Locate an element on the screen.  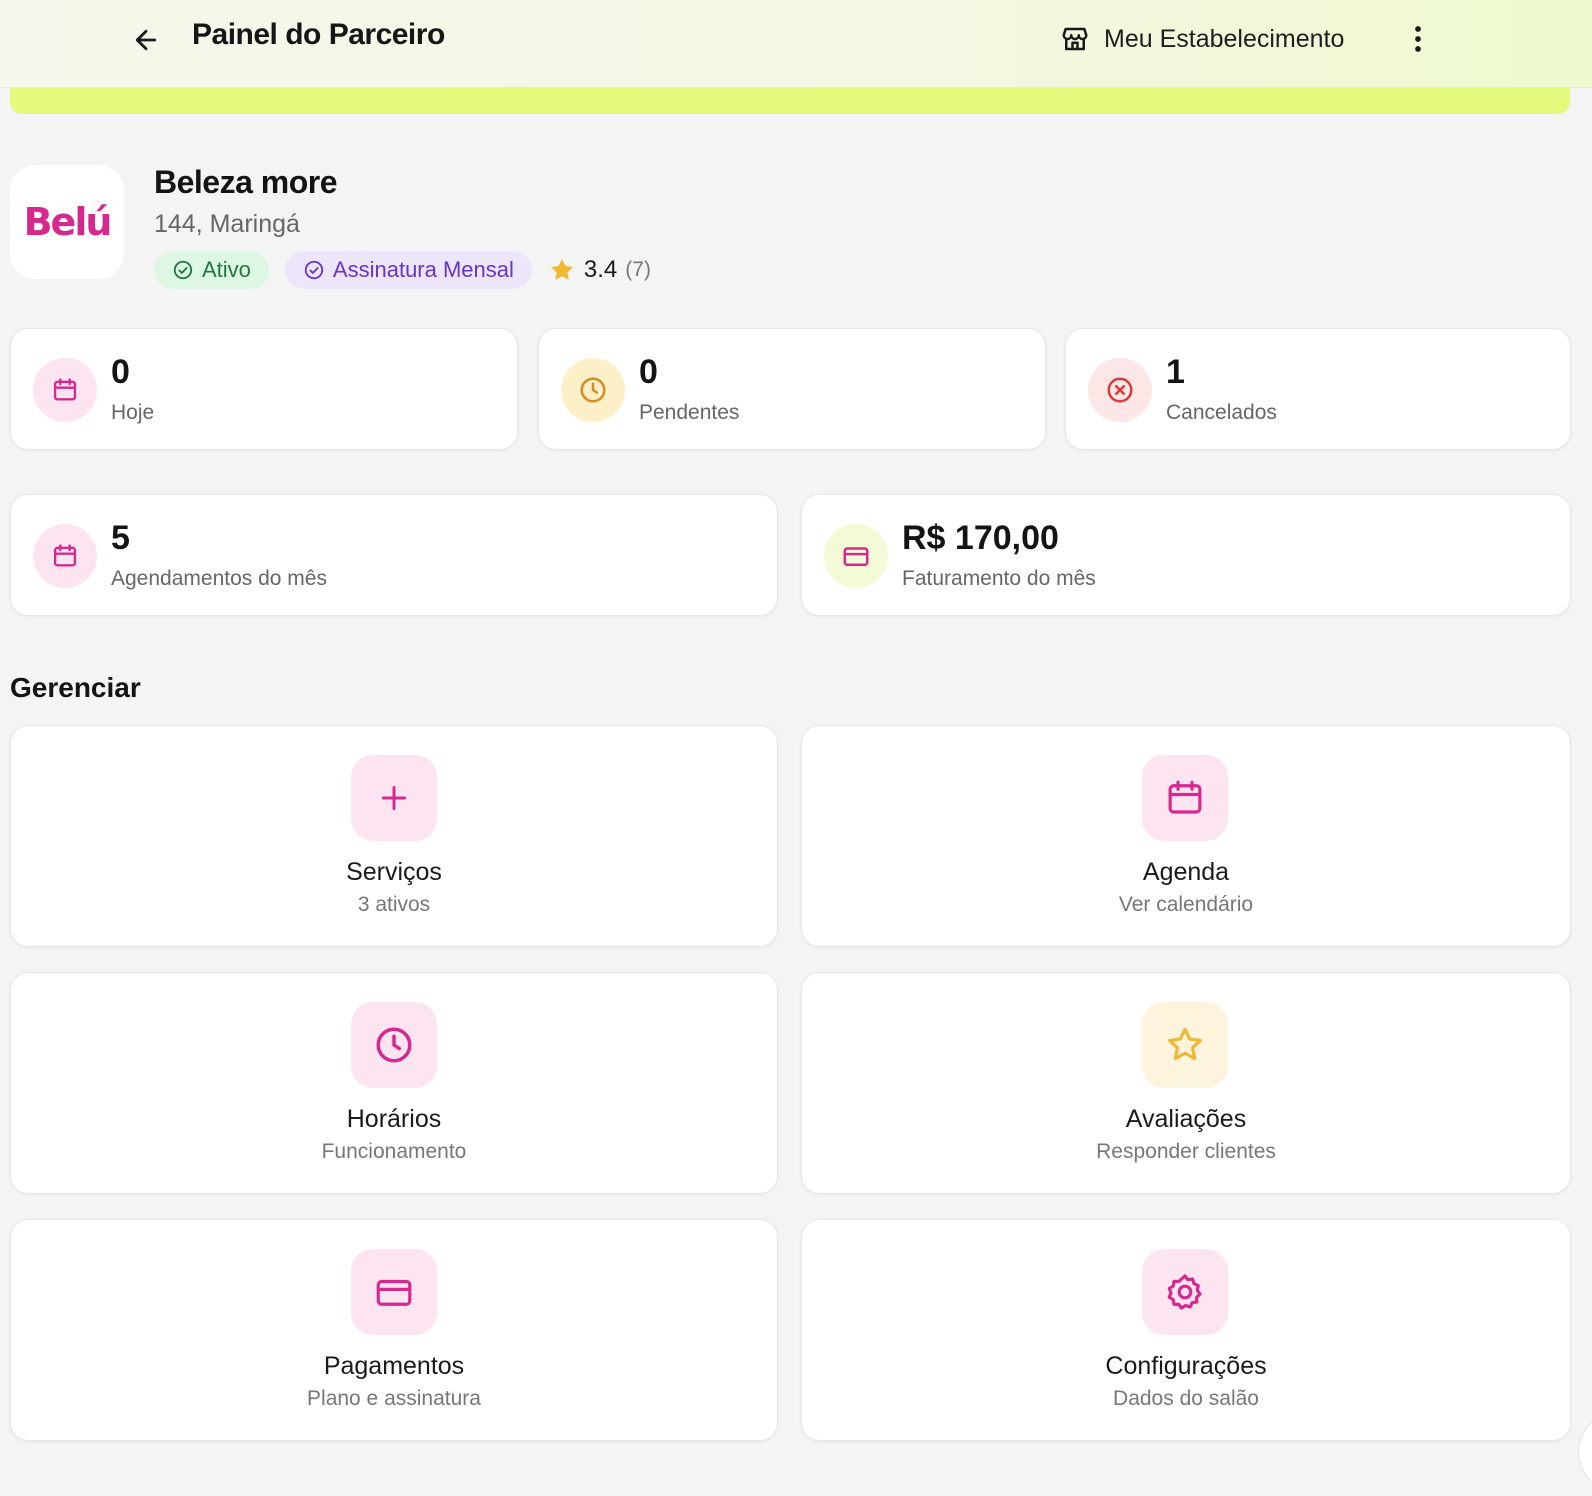
store-icon is located at coordinates (1075, 39).